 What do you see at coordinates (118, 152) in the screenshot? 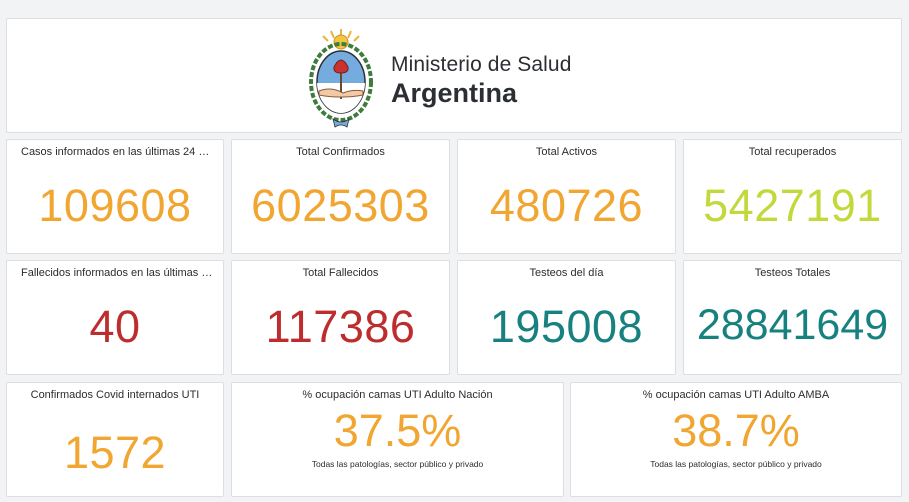
I see `card-title: Casos informados en las últimas 24 horas` at bounding box center [118, 152].